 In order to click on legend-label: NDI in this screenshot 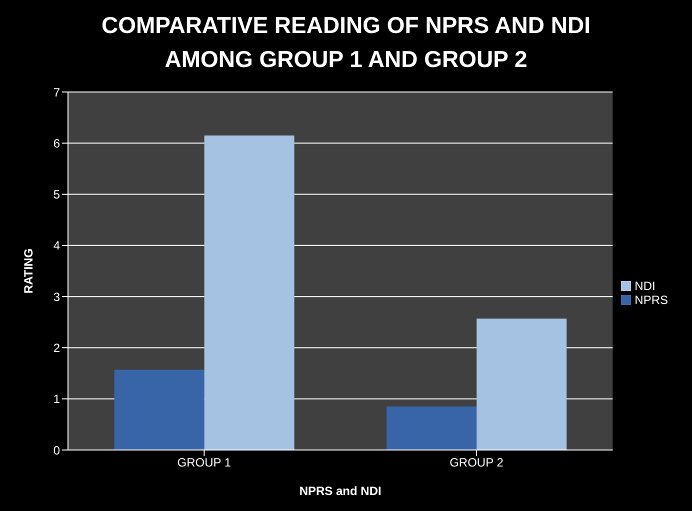, I will do `click(645, 285)`.